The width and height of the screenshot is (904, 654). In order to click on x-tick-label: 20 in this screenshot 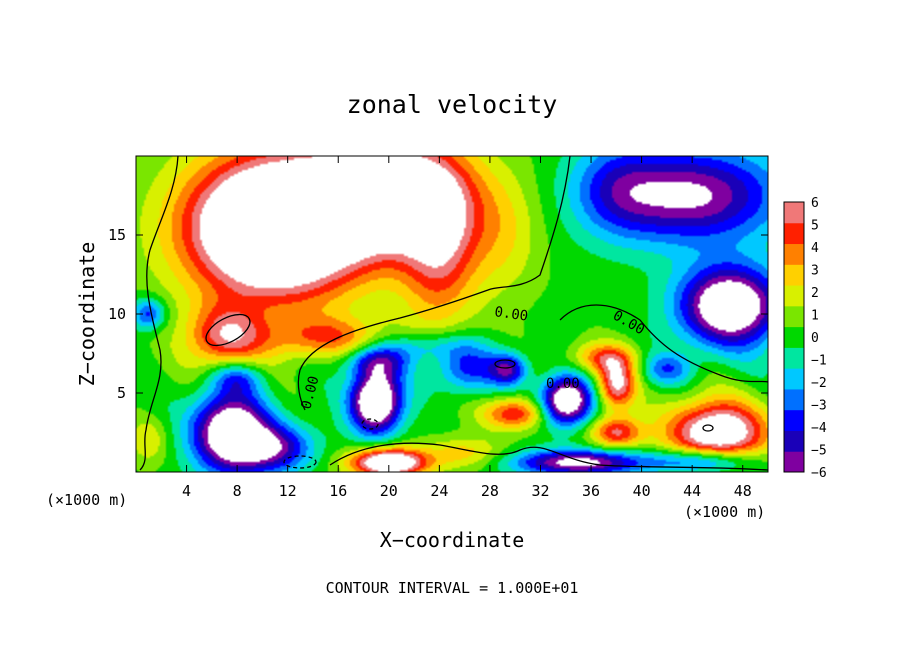, I will do `click(389, 491)`.